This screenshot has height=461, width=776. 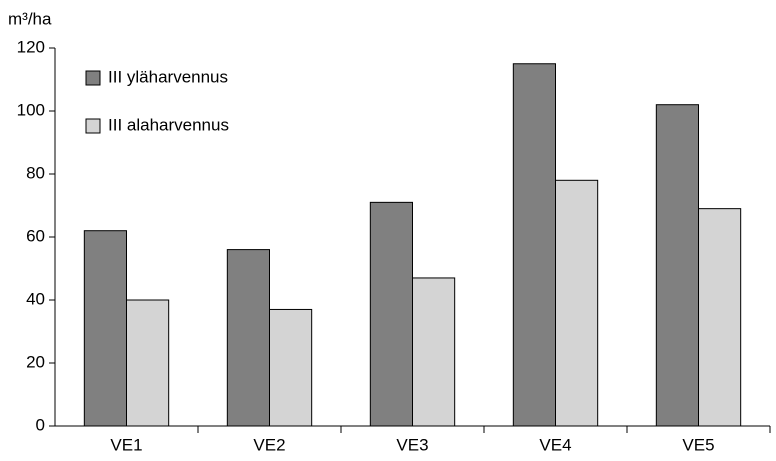 What do you see at coordinates (126, 444) in the screenshot?
I see `x-tick-label: VE1` at bounding box center [126, 444].